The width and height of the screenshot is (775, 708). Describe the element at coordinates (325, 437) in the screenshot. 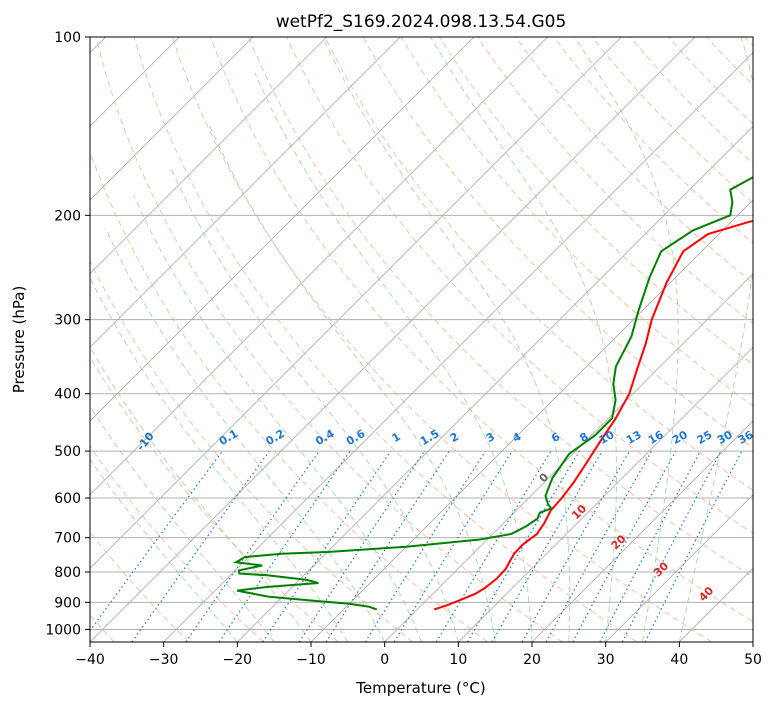

I see `mixing-ratio-label: 0.4` at that location.